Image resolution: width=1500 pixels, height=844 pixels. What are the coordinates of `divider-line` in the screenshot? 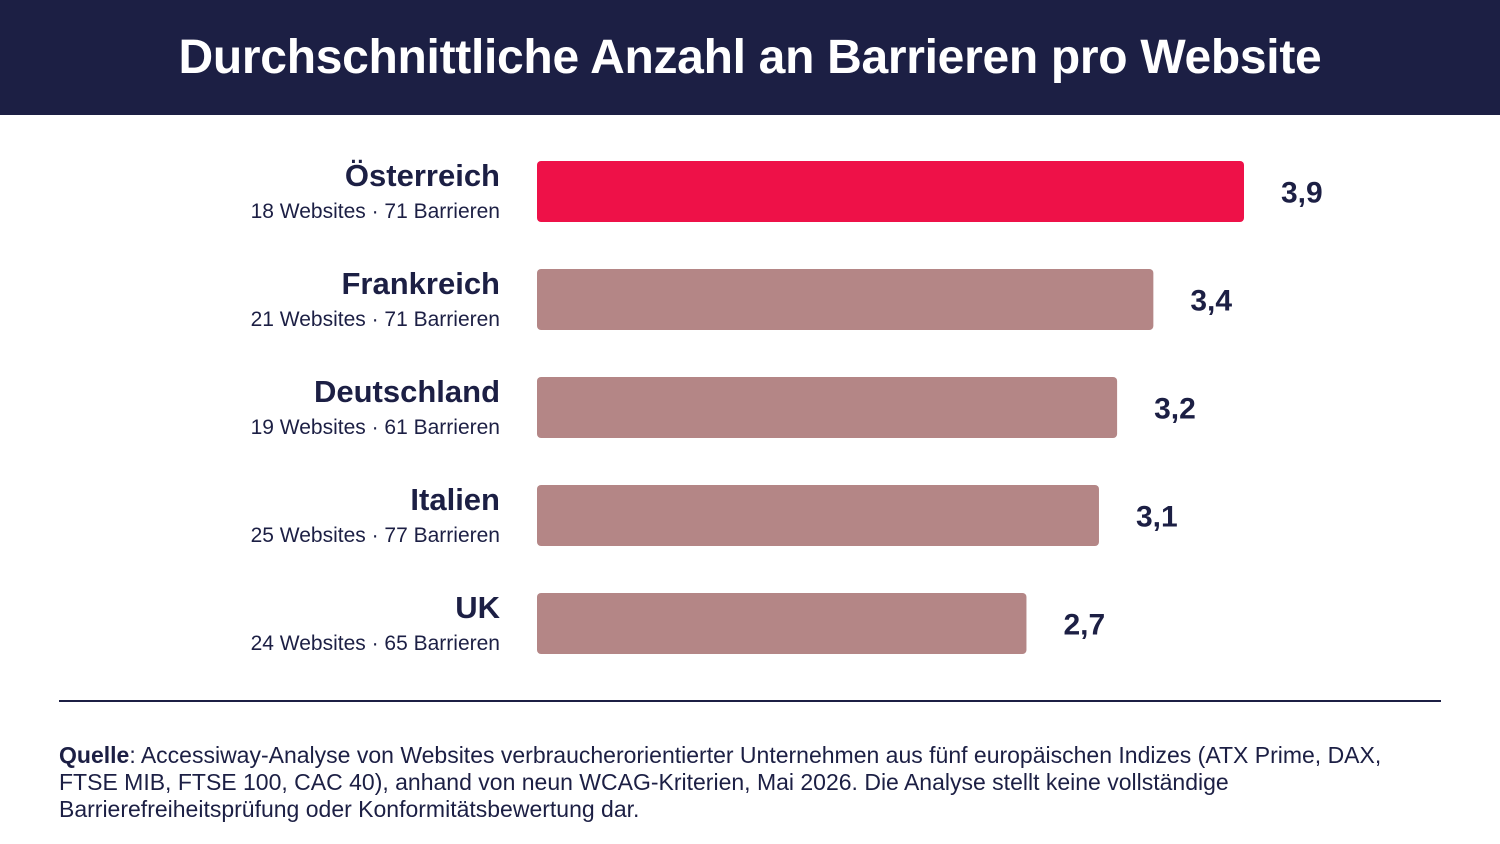 It's located at (750, 701).